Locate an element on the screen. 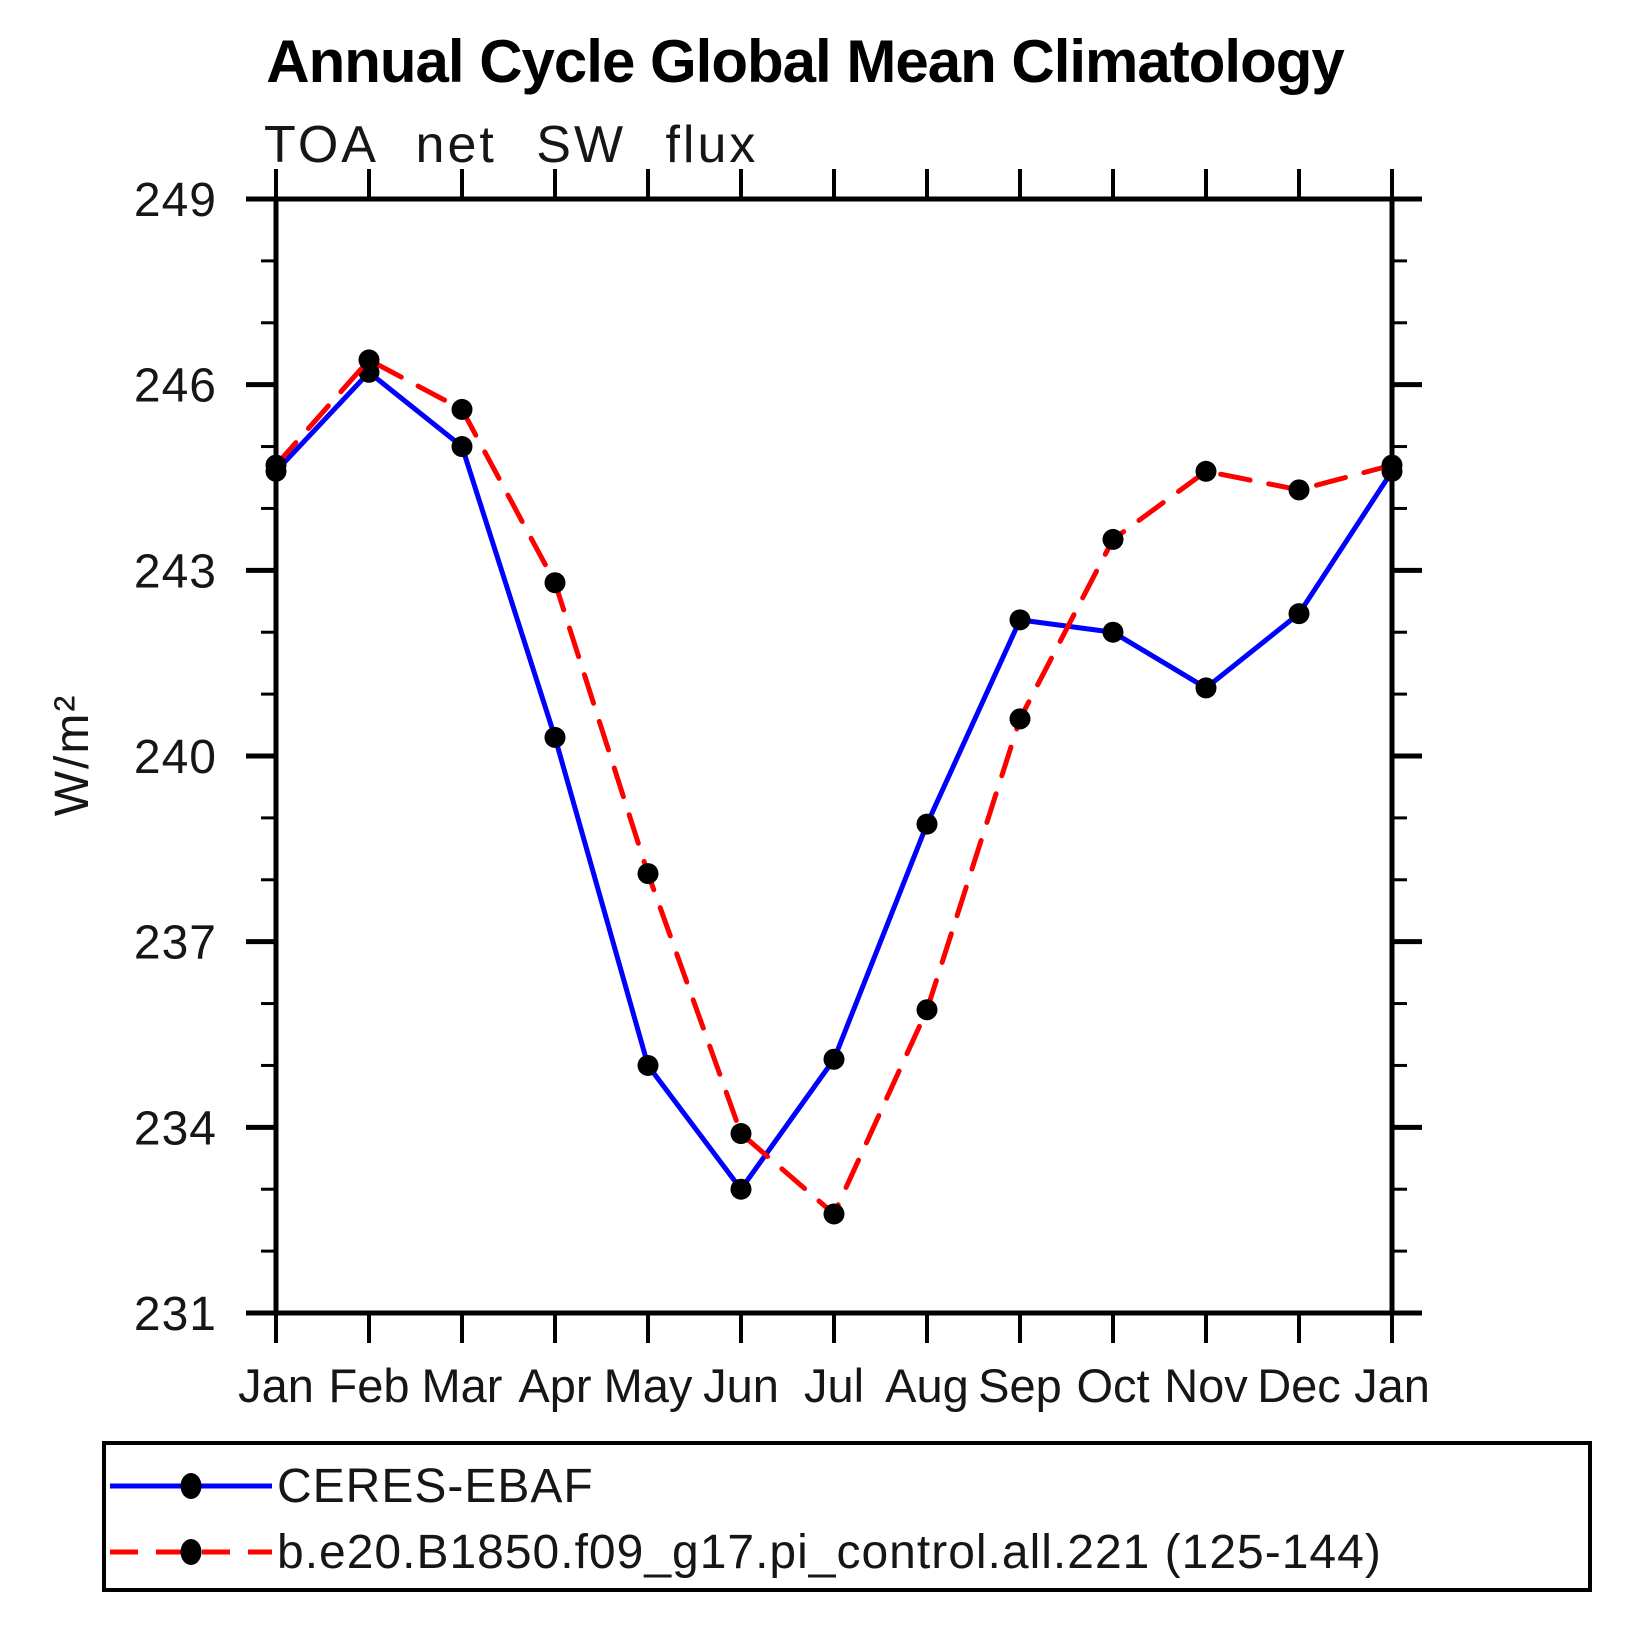 The height and width of the screenshot is (1630, 1630). x-tick-label: May is located at coordinates (648, 1385).